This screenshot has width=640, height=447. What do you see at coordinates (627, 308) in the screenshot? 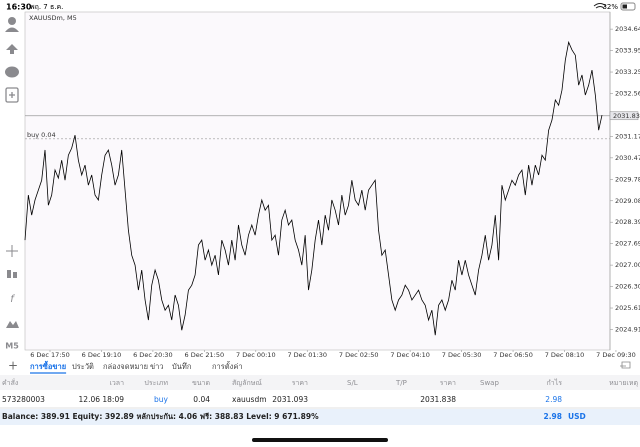
I see `y-tick-label: 2025.610` at bounding box center [627, 308].